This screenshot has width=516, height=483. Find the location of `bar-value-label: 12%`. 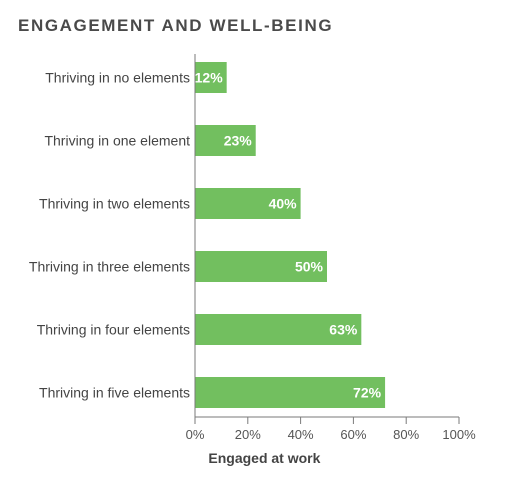

bar-value-label: 12% is located at coordinates (209, 78).